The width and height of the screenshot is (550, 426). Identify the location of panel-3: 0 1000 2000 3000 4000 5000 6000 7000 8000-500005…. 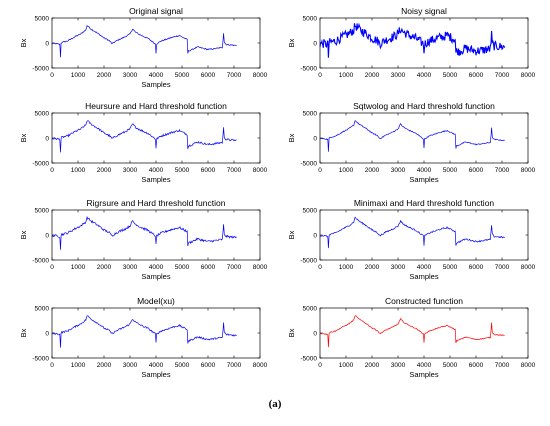
(143, 142).